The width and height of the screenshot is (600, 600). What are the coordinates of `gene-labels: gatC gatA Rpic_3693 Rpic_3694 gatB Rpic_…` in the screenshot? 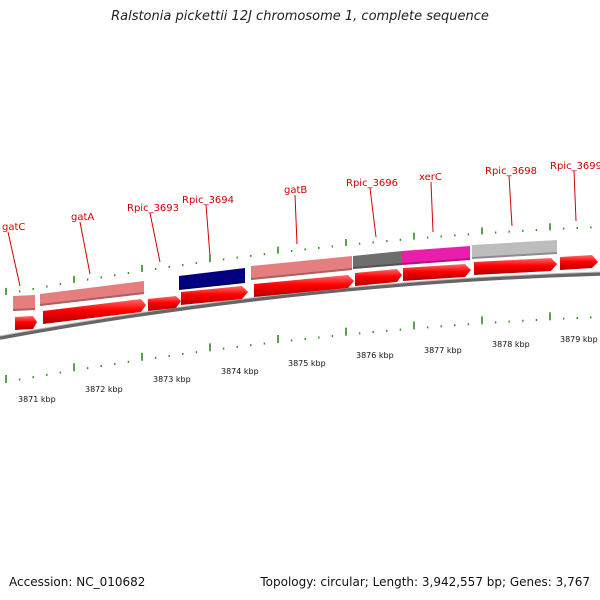 It's located at (301, 197).